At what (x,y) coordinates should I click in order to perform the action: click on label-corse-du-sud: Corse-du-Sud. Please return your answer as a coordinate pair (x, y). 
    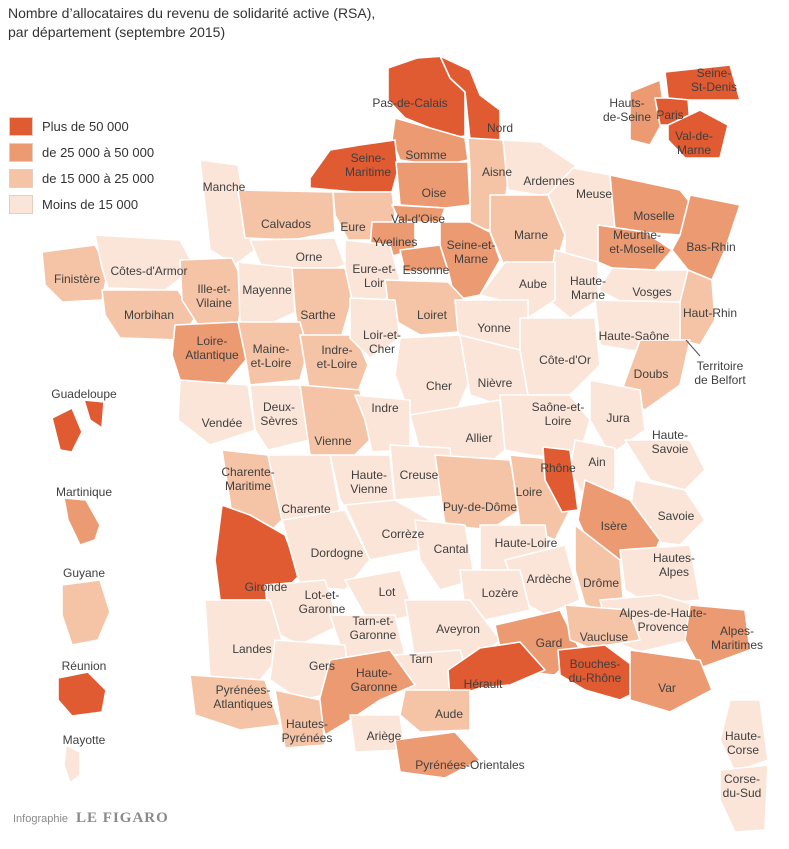
    Looking at the image, I should click on (742, 786).